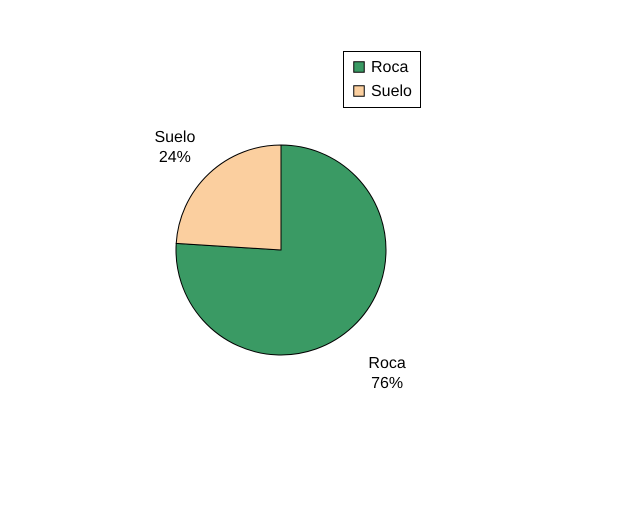 This screenshot has height=517, width=621. I want to click on legend-label: Suelo, so click(391, 91).